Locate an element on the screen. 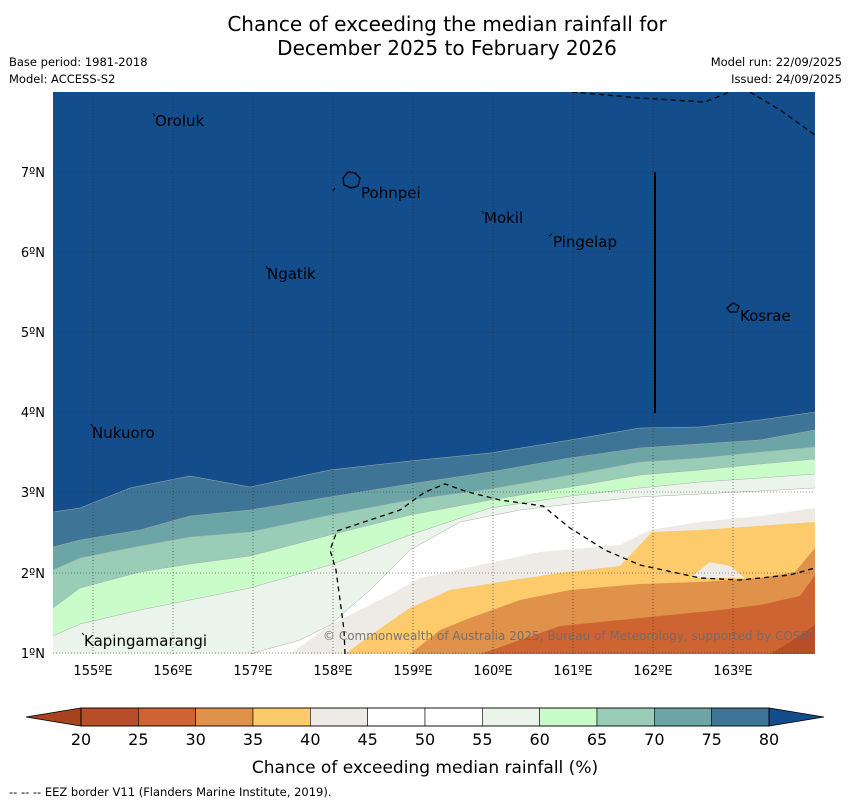  colorbar-tick-60: 60 is located at coordinates (539, 739).